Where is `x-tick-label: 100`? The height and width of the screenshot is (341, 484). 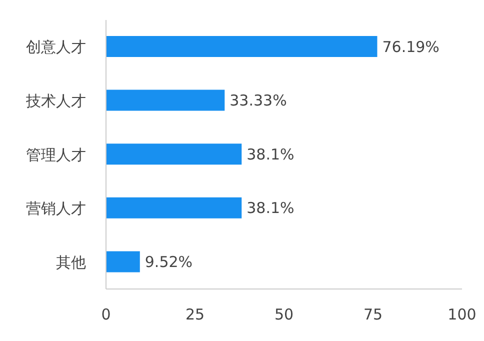 x-tick-label: 100 is located at coordinates (462, 315).